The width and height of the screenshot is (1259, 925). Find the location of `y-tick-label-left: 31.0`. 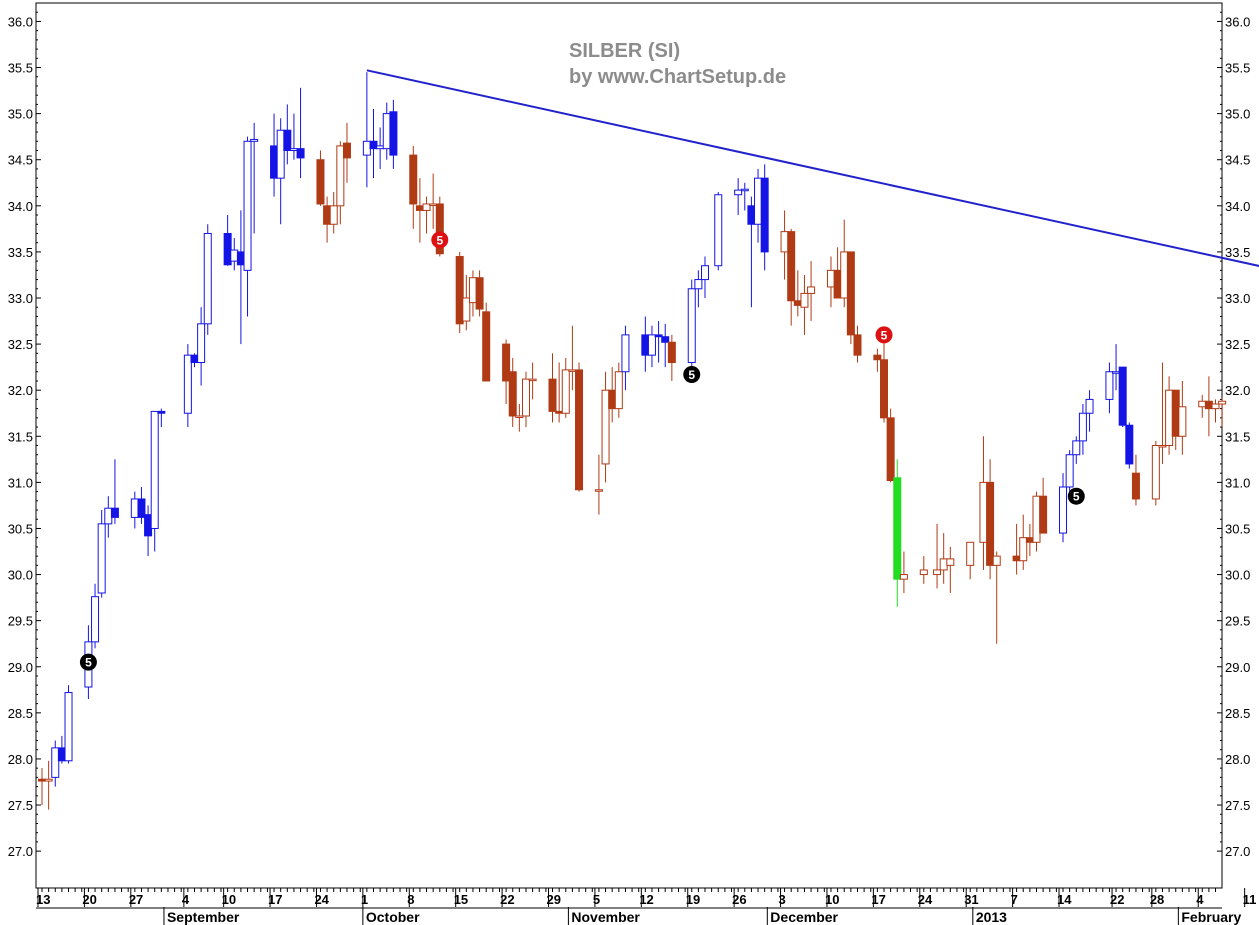

y-tick-label-left: 31.0 is located at coordinates (20, 482).